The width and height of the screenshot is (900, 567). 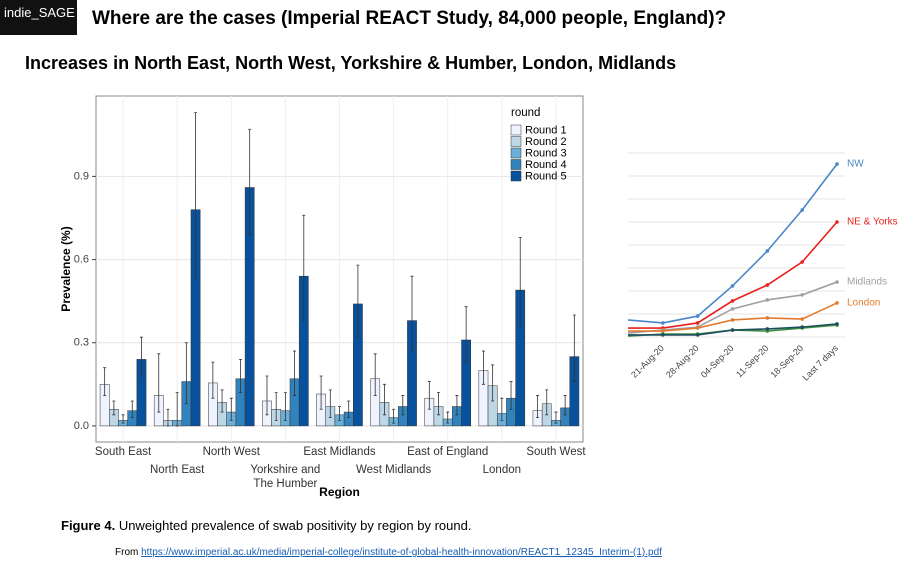 I want to click on y-axis-label: Prevalence (%), so click(x=66, y=268).